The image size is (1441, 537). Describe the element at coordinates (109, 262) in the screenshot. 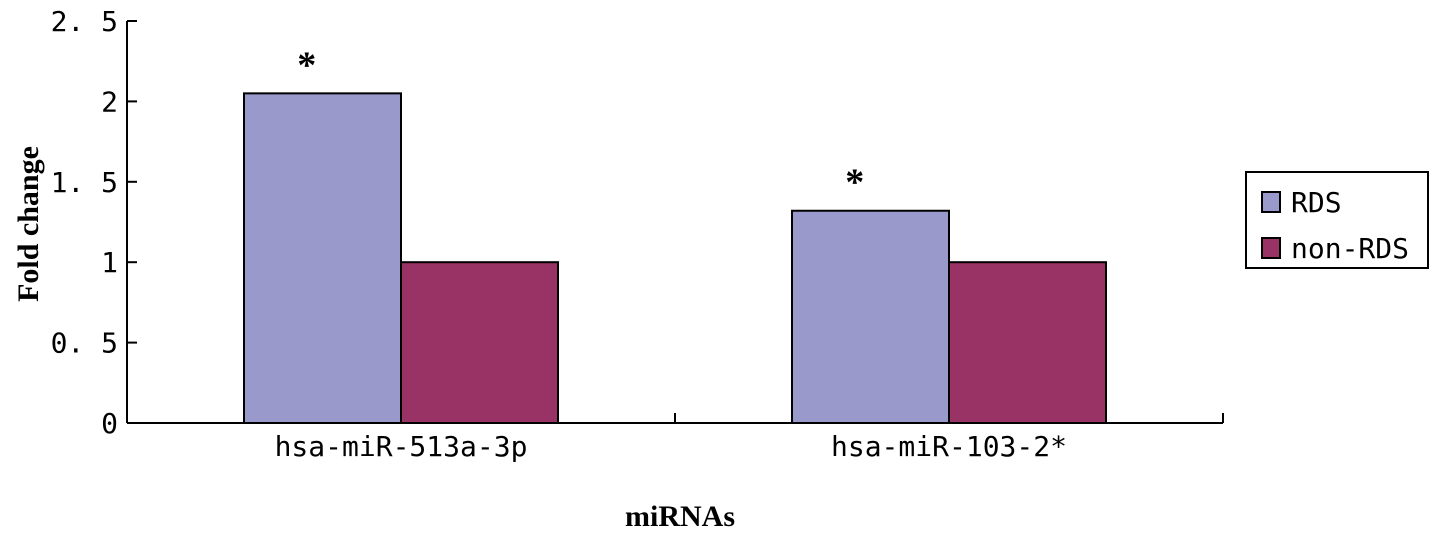

I see `y-tick-label: 1` at that location.